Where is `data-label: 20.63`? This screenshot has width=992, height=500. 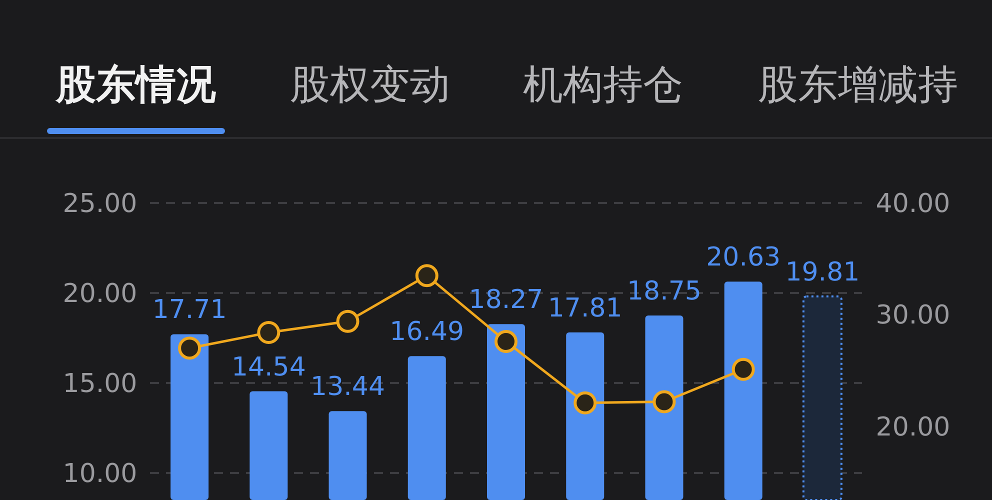
data-label: 20.63 is located at coordinates (743, 257).